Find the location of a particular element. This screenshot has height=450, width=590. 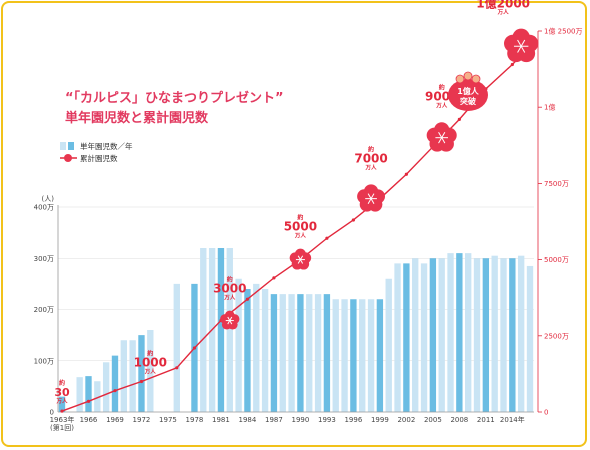

bar-2012 is located at coordinates (494, 333).